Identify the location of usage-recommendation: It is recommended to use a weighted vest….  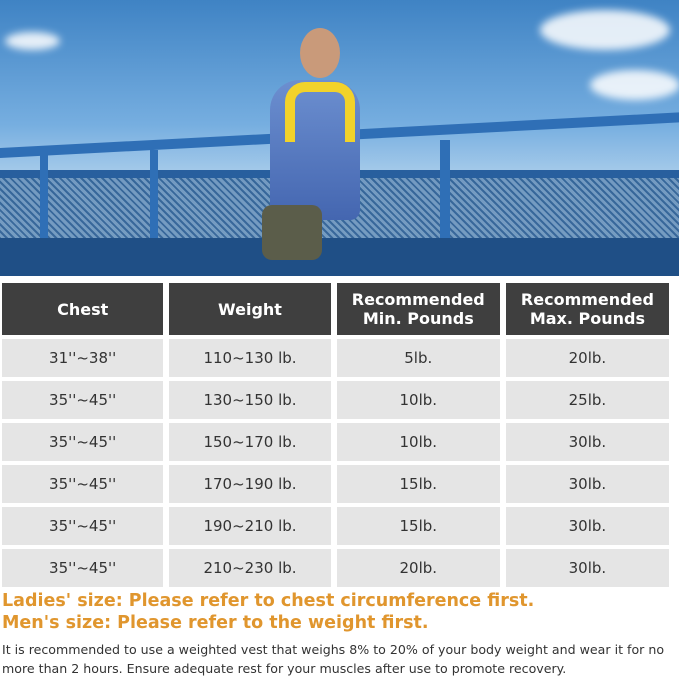
(333, 659).